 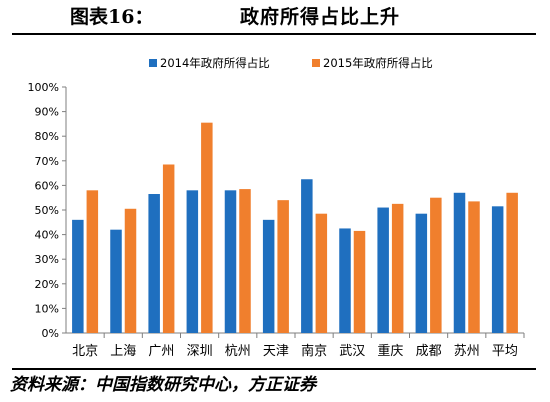 I want to click on x-tick-label: 天津, so click(x=276, y=351).